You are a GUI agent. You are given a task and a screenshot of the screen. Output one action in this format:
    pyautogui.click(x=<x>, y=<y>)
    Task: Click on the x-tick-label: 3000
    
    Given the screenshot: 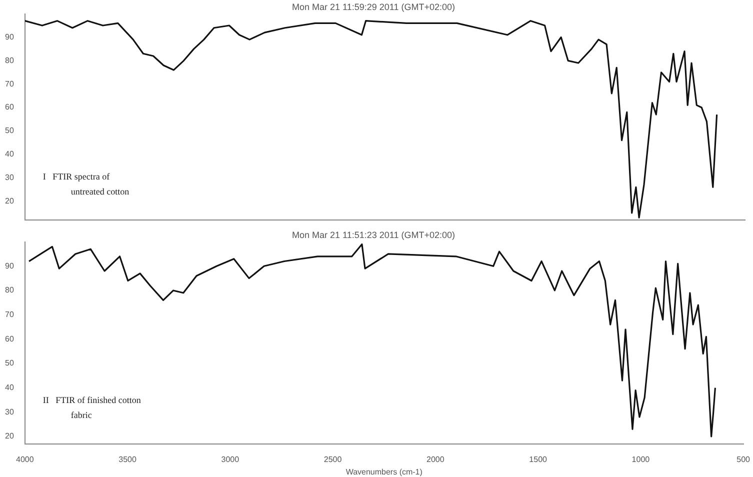 What is the action you would take?
    pyautogui.click(x=230, y=459)
    